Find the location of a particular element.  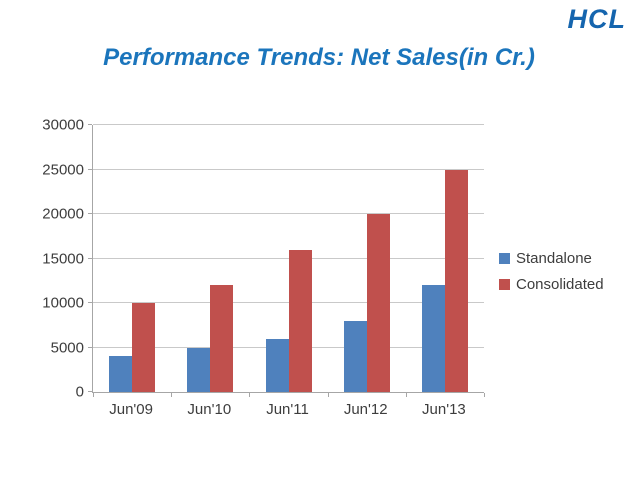

chart-title: Performance Trends: Net Sales(in Cr.) is located at coordinates (319, 57).